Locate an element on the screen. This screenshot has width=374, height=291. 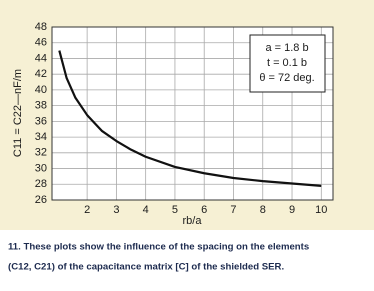
y-tick-label: 26 is located at coordinates (41, 200).